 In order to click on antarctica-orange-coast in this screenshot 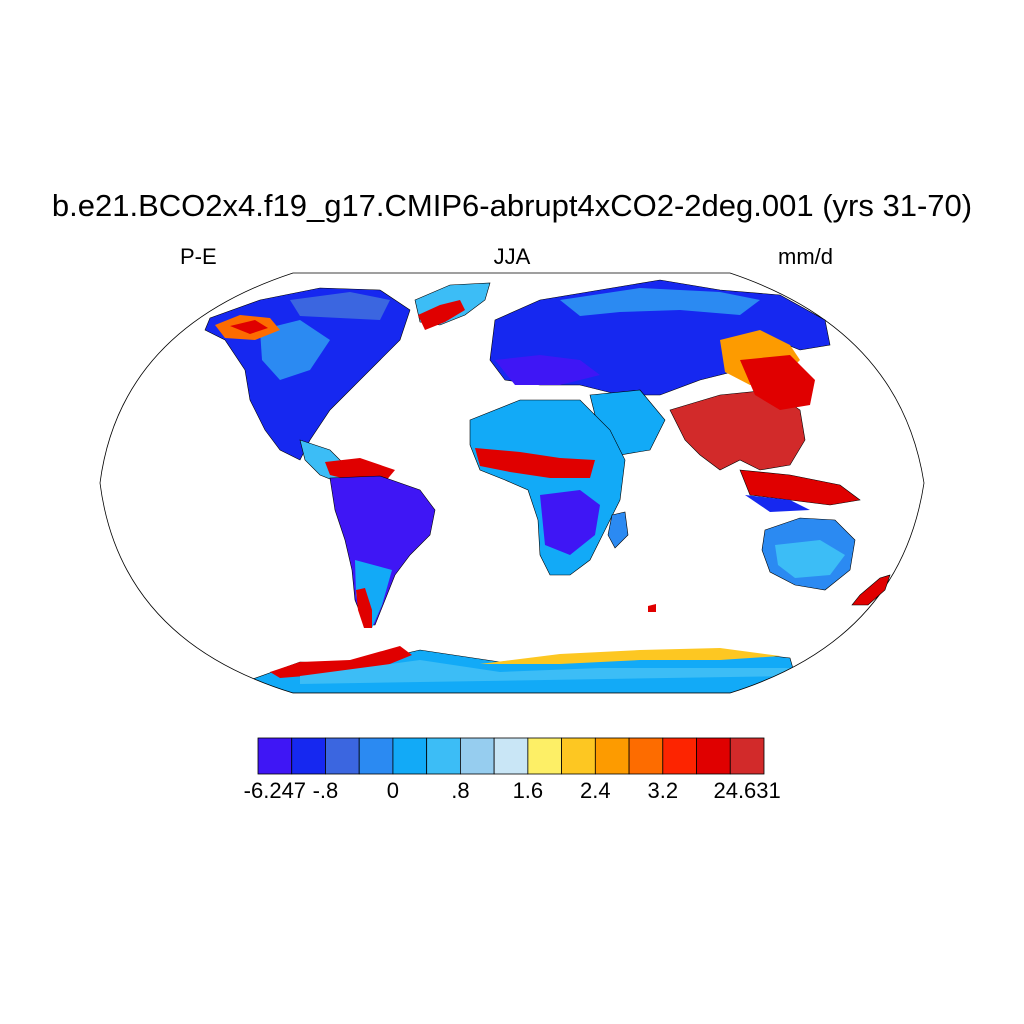, I will do `click(630, 656)`.